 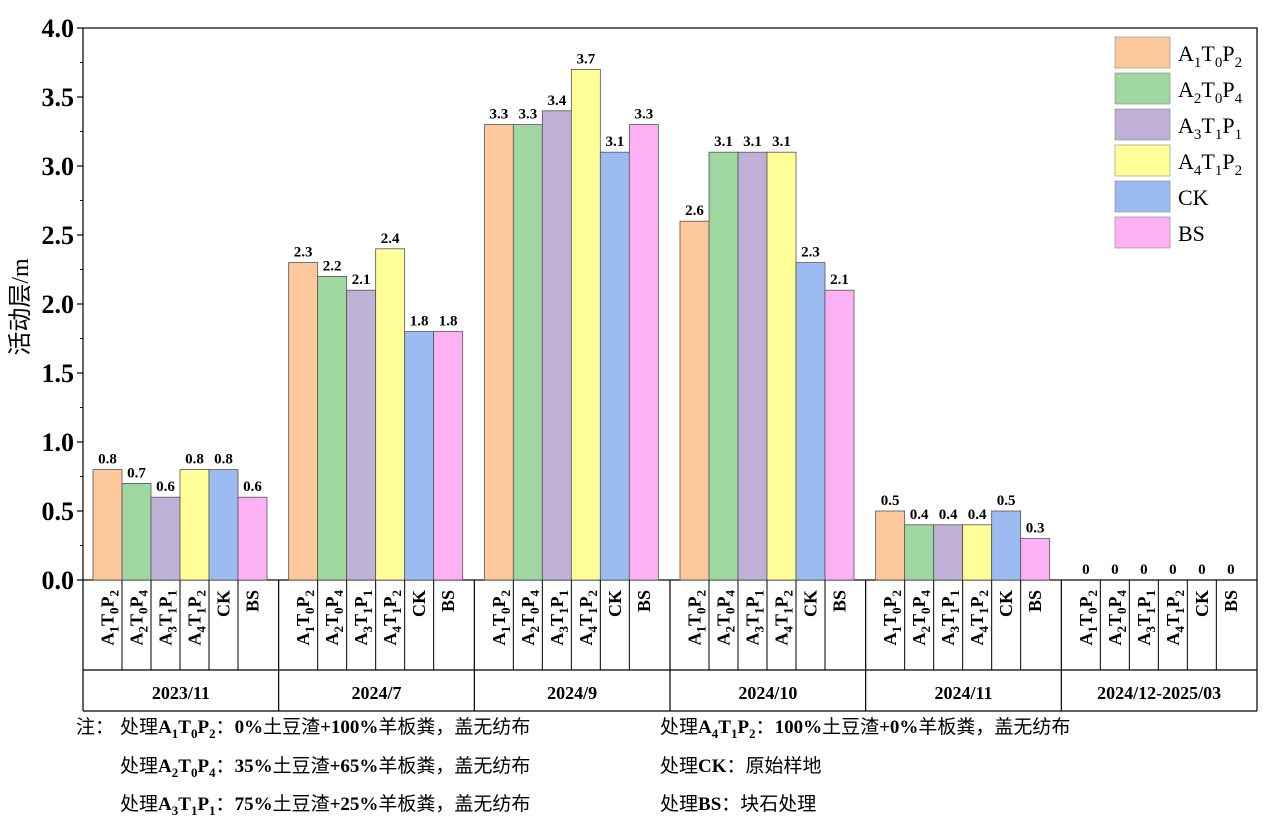 What do you see at coordinates (58, 442) in the screenshot?
I see `y-tick-label: 1.0` at bounding box center [58, 442].